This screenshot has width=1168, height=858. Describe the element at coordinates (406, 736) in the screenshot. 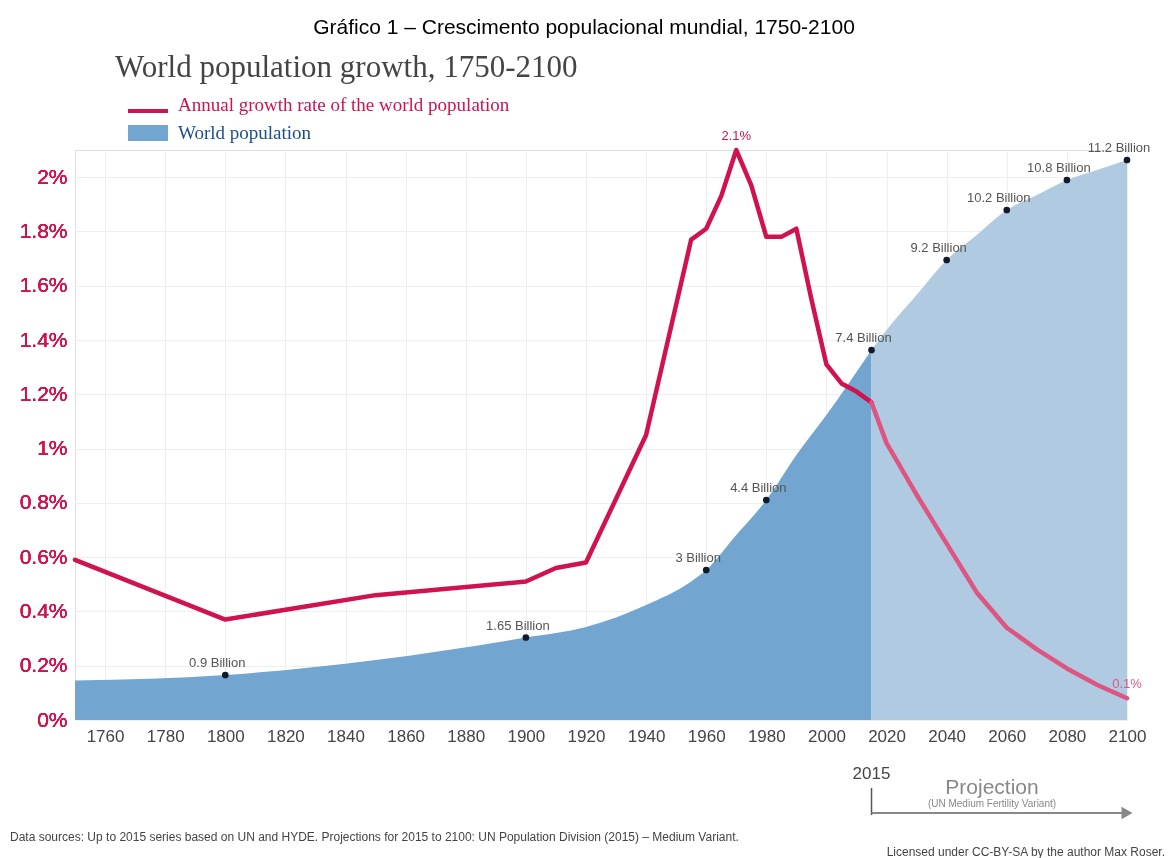

I see `x-tick-label: 1860` at that location.